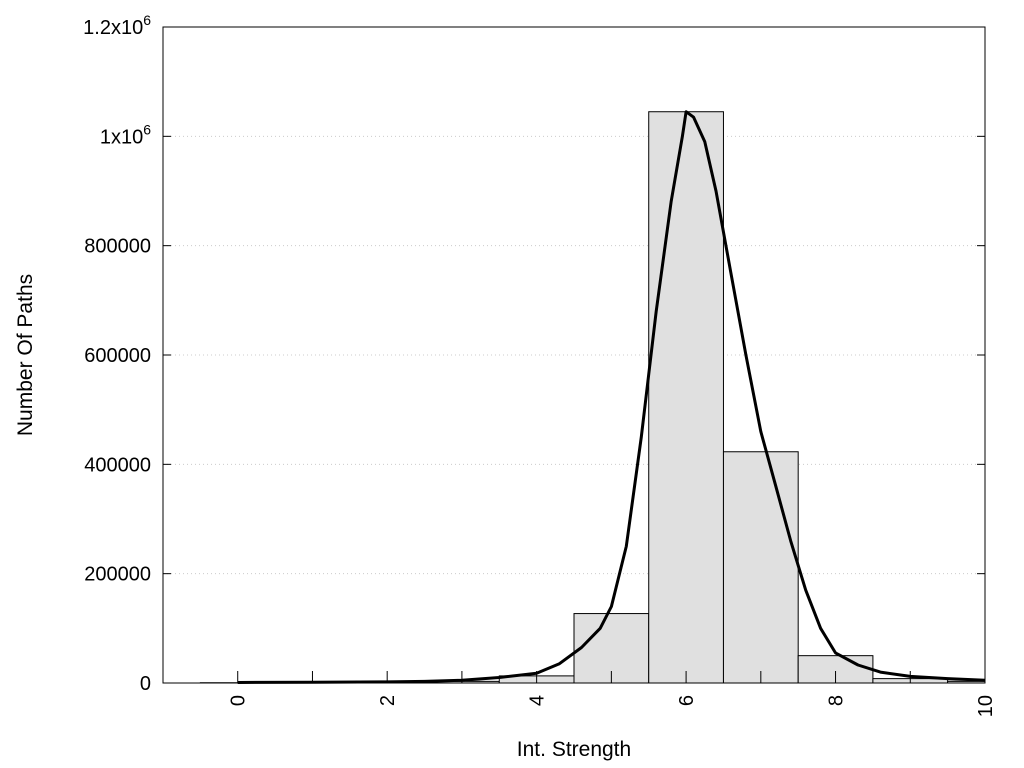 Image resolution: width=1024 pixels, height=768 pixels. I want to click on x-tick-label: 0, so click(239, 700).